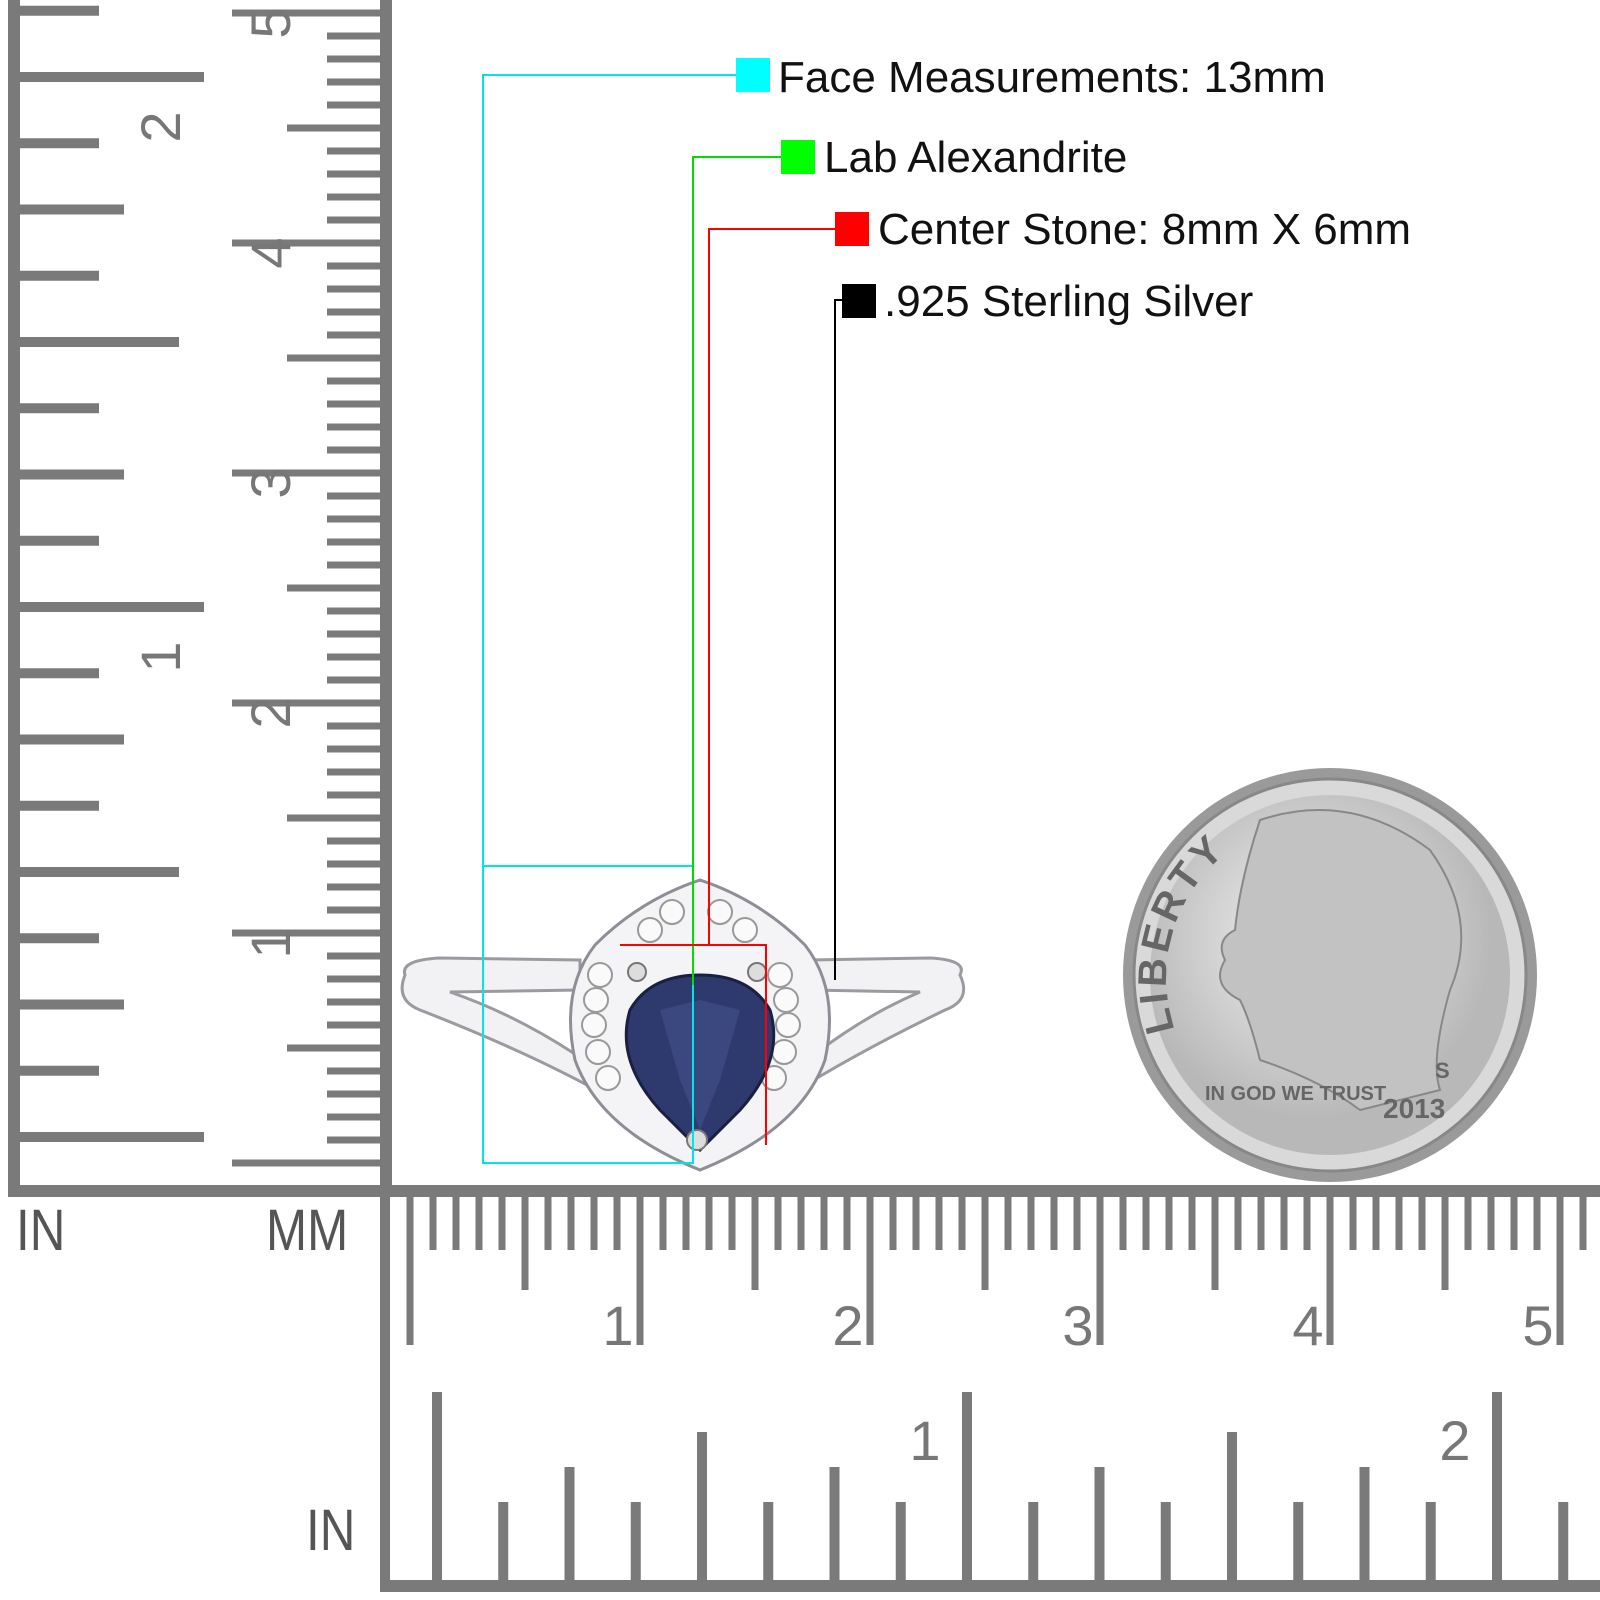 The height and width of the screenshot is (1600, 1600). I want to click on ruler-bottom-left-edge, so click(385, 1390).